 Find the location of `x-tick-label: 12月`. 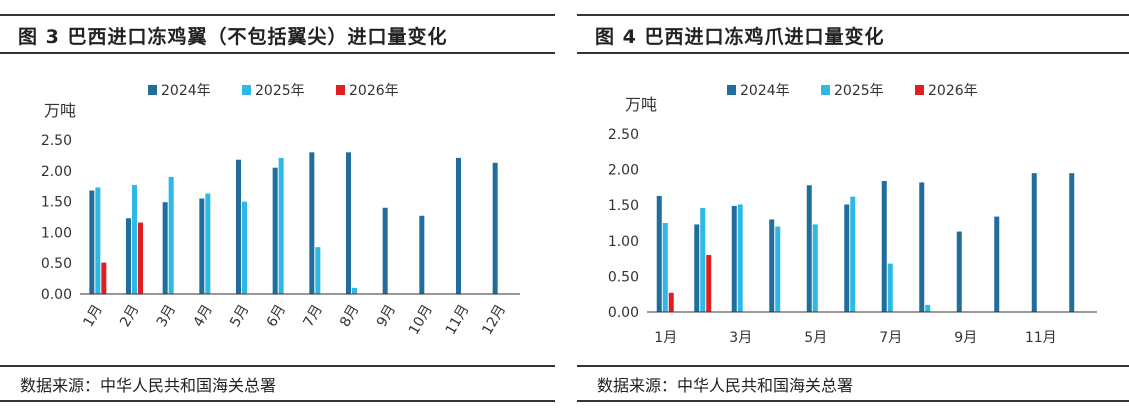

x-tick-label: 12月 is located at coordinates (494, 320).